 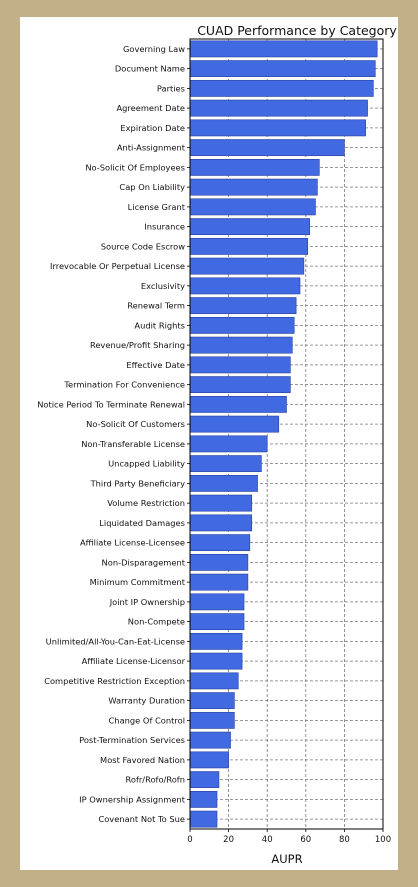 What do you see at coordinates (146, 701) in the screenshot?
I see `category-label: Warranty Duration` at bounding box center [146, 701].